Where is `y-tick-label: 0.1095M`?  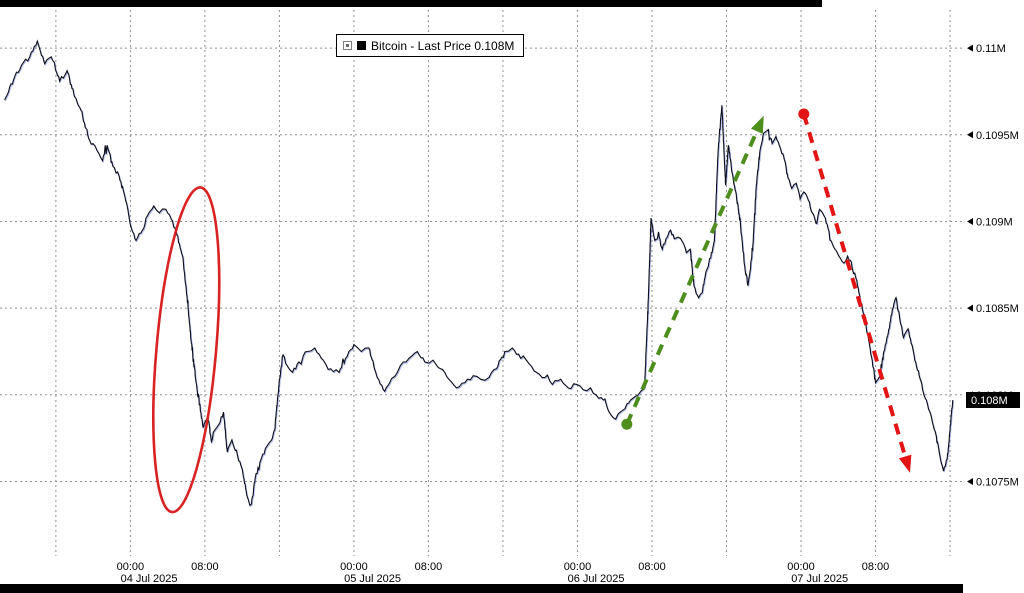
y-tick-label: 0.1095M is located at coordinates (997, 136).